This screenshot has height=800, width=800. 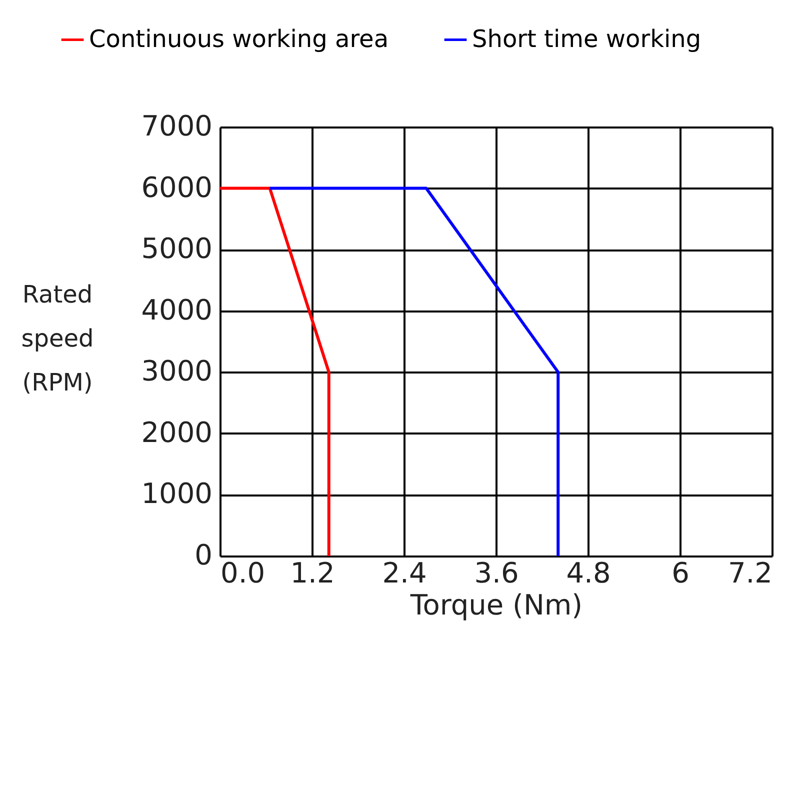 I want to click on y-tick-label: 5000, so click(x=176, y=249).